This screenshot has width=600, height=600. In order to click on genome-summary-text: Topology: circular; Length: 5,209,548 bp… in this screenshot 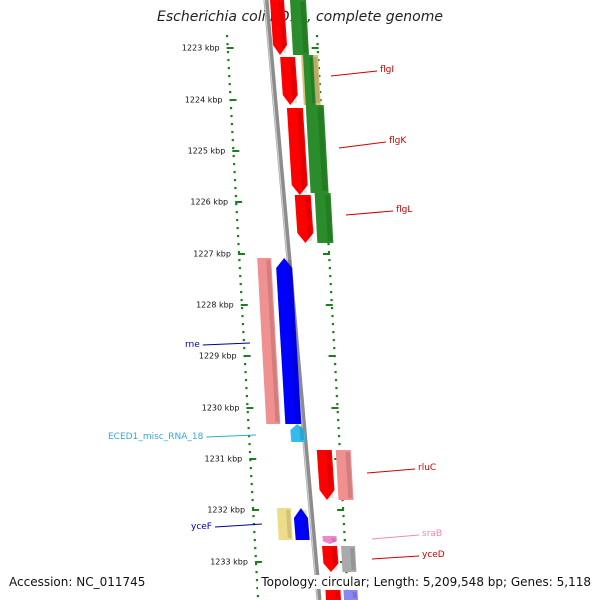, I will do `click(424, 582)`.